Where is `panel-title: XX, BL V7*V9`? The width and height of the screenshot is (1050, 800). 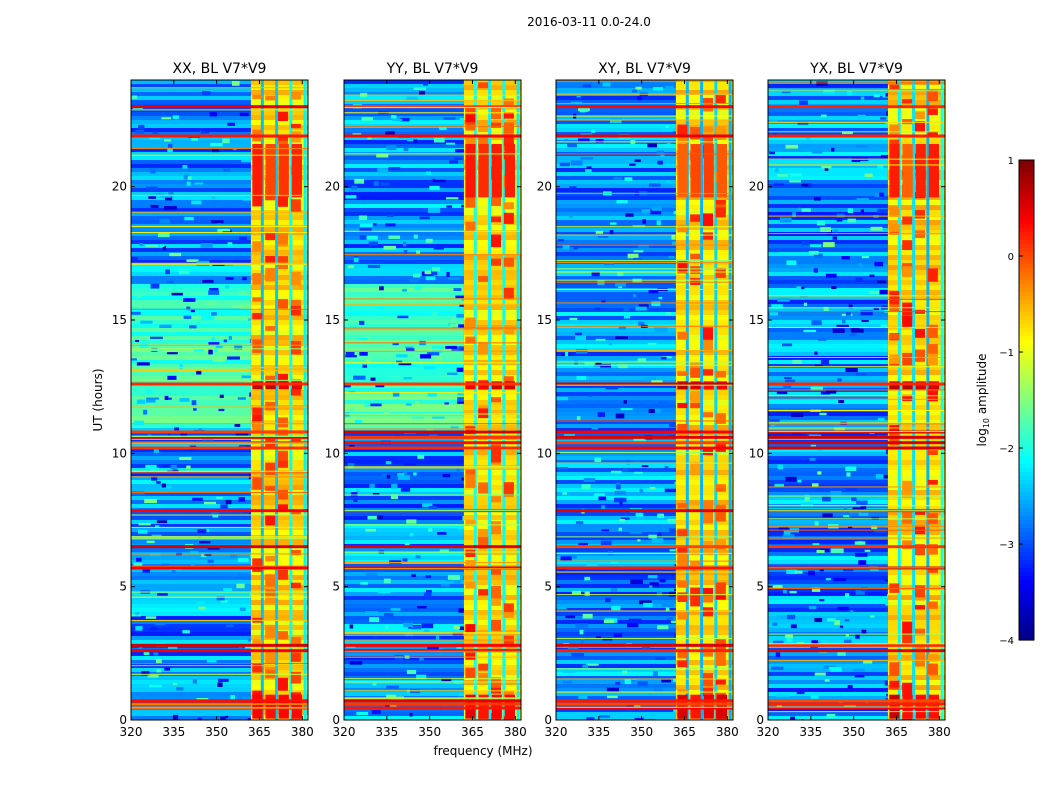 panel-title: XX, BL V7*V9 is located at coordinates (220, 69).